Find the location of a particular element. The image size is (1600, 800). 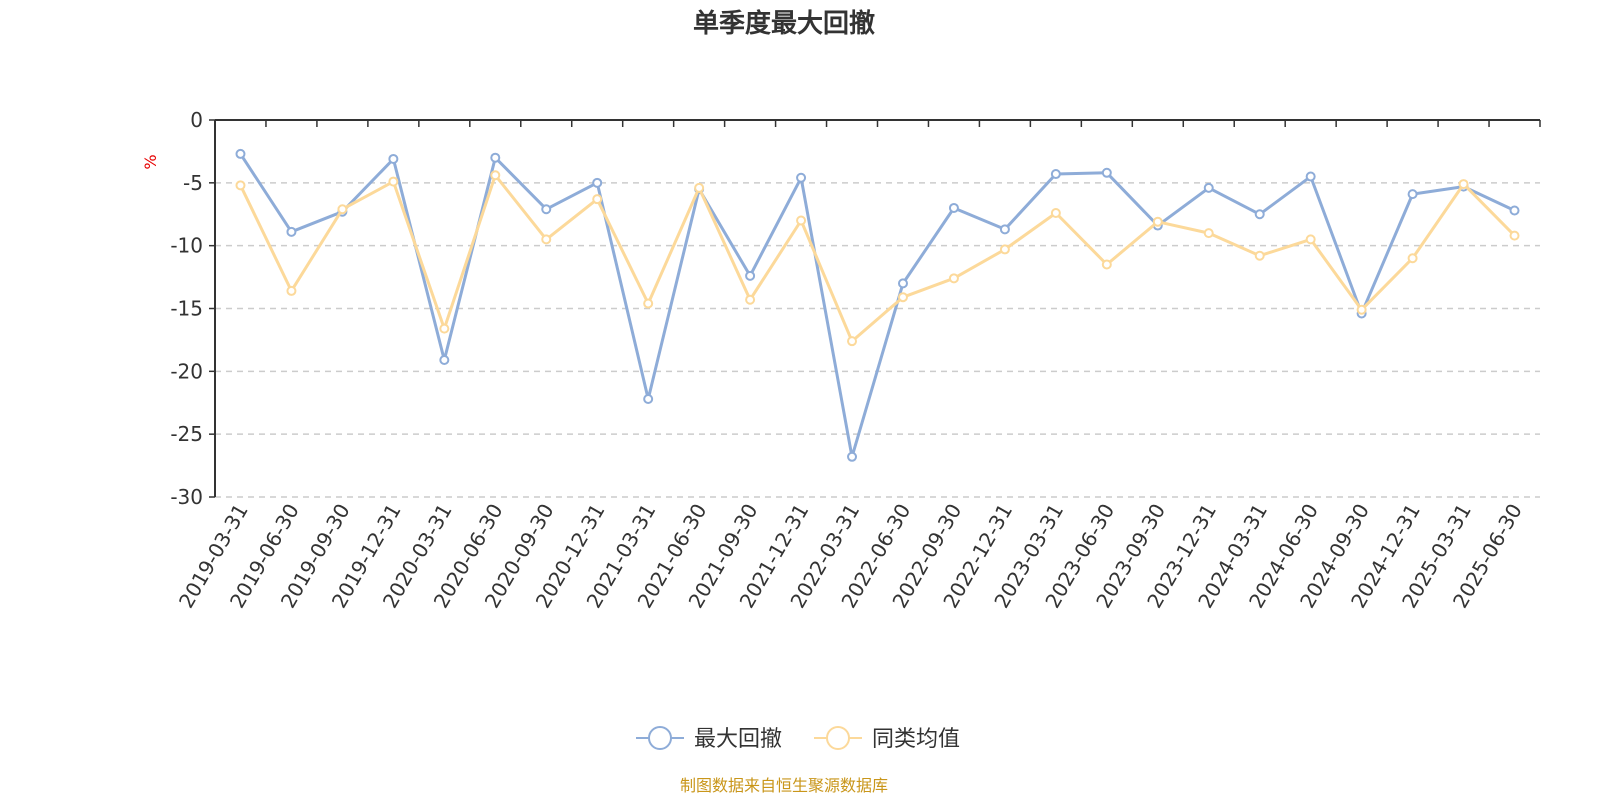

y-tick-label: -20 is located at coordinates (186, 371).